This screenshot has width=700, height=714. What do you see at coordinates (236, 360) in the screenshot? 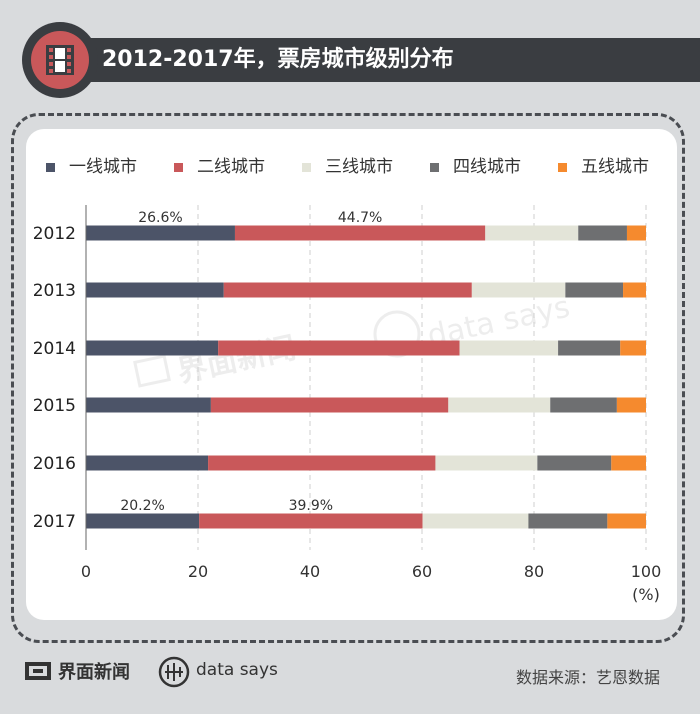
I see `watermark-text-jm: 界面新闻` at bounding box center [236, 360].